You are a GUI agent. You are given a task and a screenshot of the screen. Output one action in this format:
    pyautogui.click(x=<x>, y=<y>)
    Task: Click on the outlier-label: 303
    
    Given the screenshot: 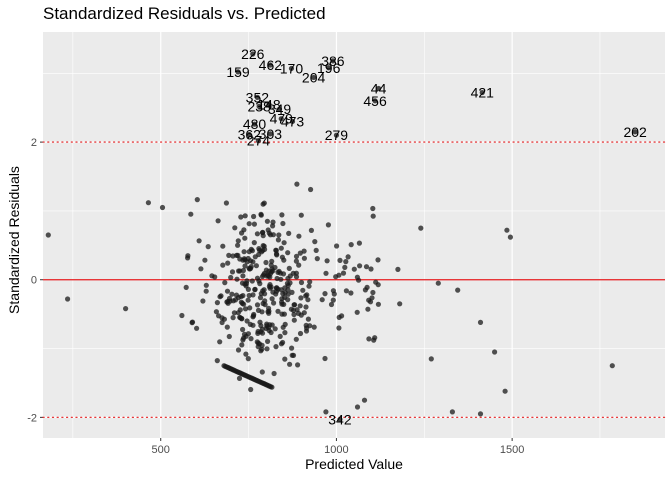 What is the action you would take?
    pyautogui.click(x=271, y=134)
    